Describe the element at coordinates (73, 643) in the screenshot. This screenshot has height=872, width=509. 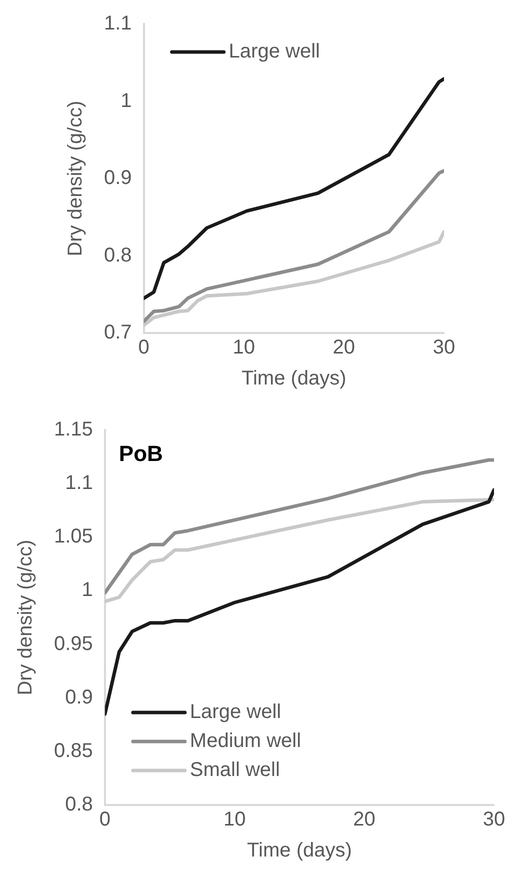
I see `y-tick-label: 0.95` at that location.